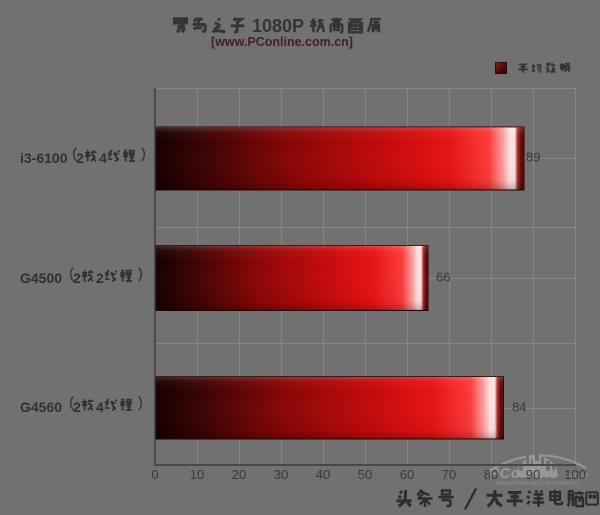 Image resolution: width=600 pixels, height=515 pixels. What do you see at coordinates (282, 42) in the screenshot?
I see `svg-text: [www.PConline.com.cn]` at bounding box center [282, 42].